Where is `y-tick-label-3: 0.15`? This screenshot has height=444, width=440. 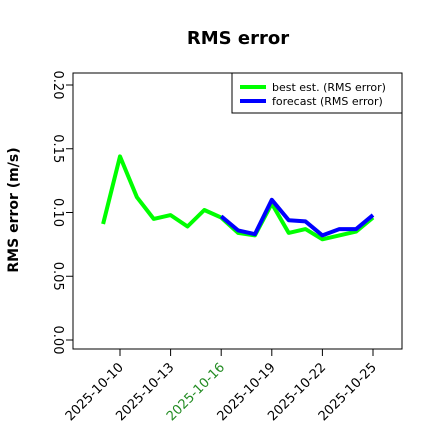 y-tick-label-3: 0.15 is located at coordinates (57, 148).